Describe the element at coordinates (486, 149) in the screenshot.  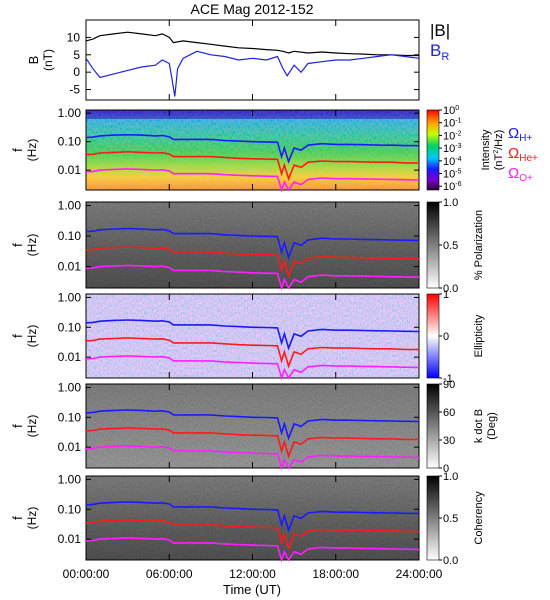
I see `colorbar-label: Intensity` at that location.